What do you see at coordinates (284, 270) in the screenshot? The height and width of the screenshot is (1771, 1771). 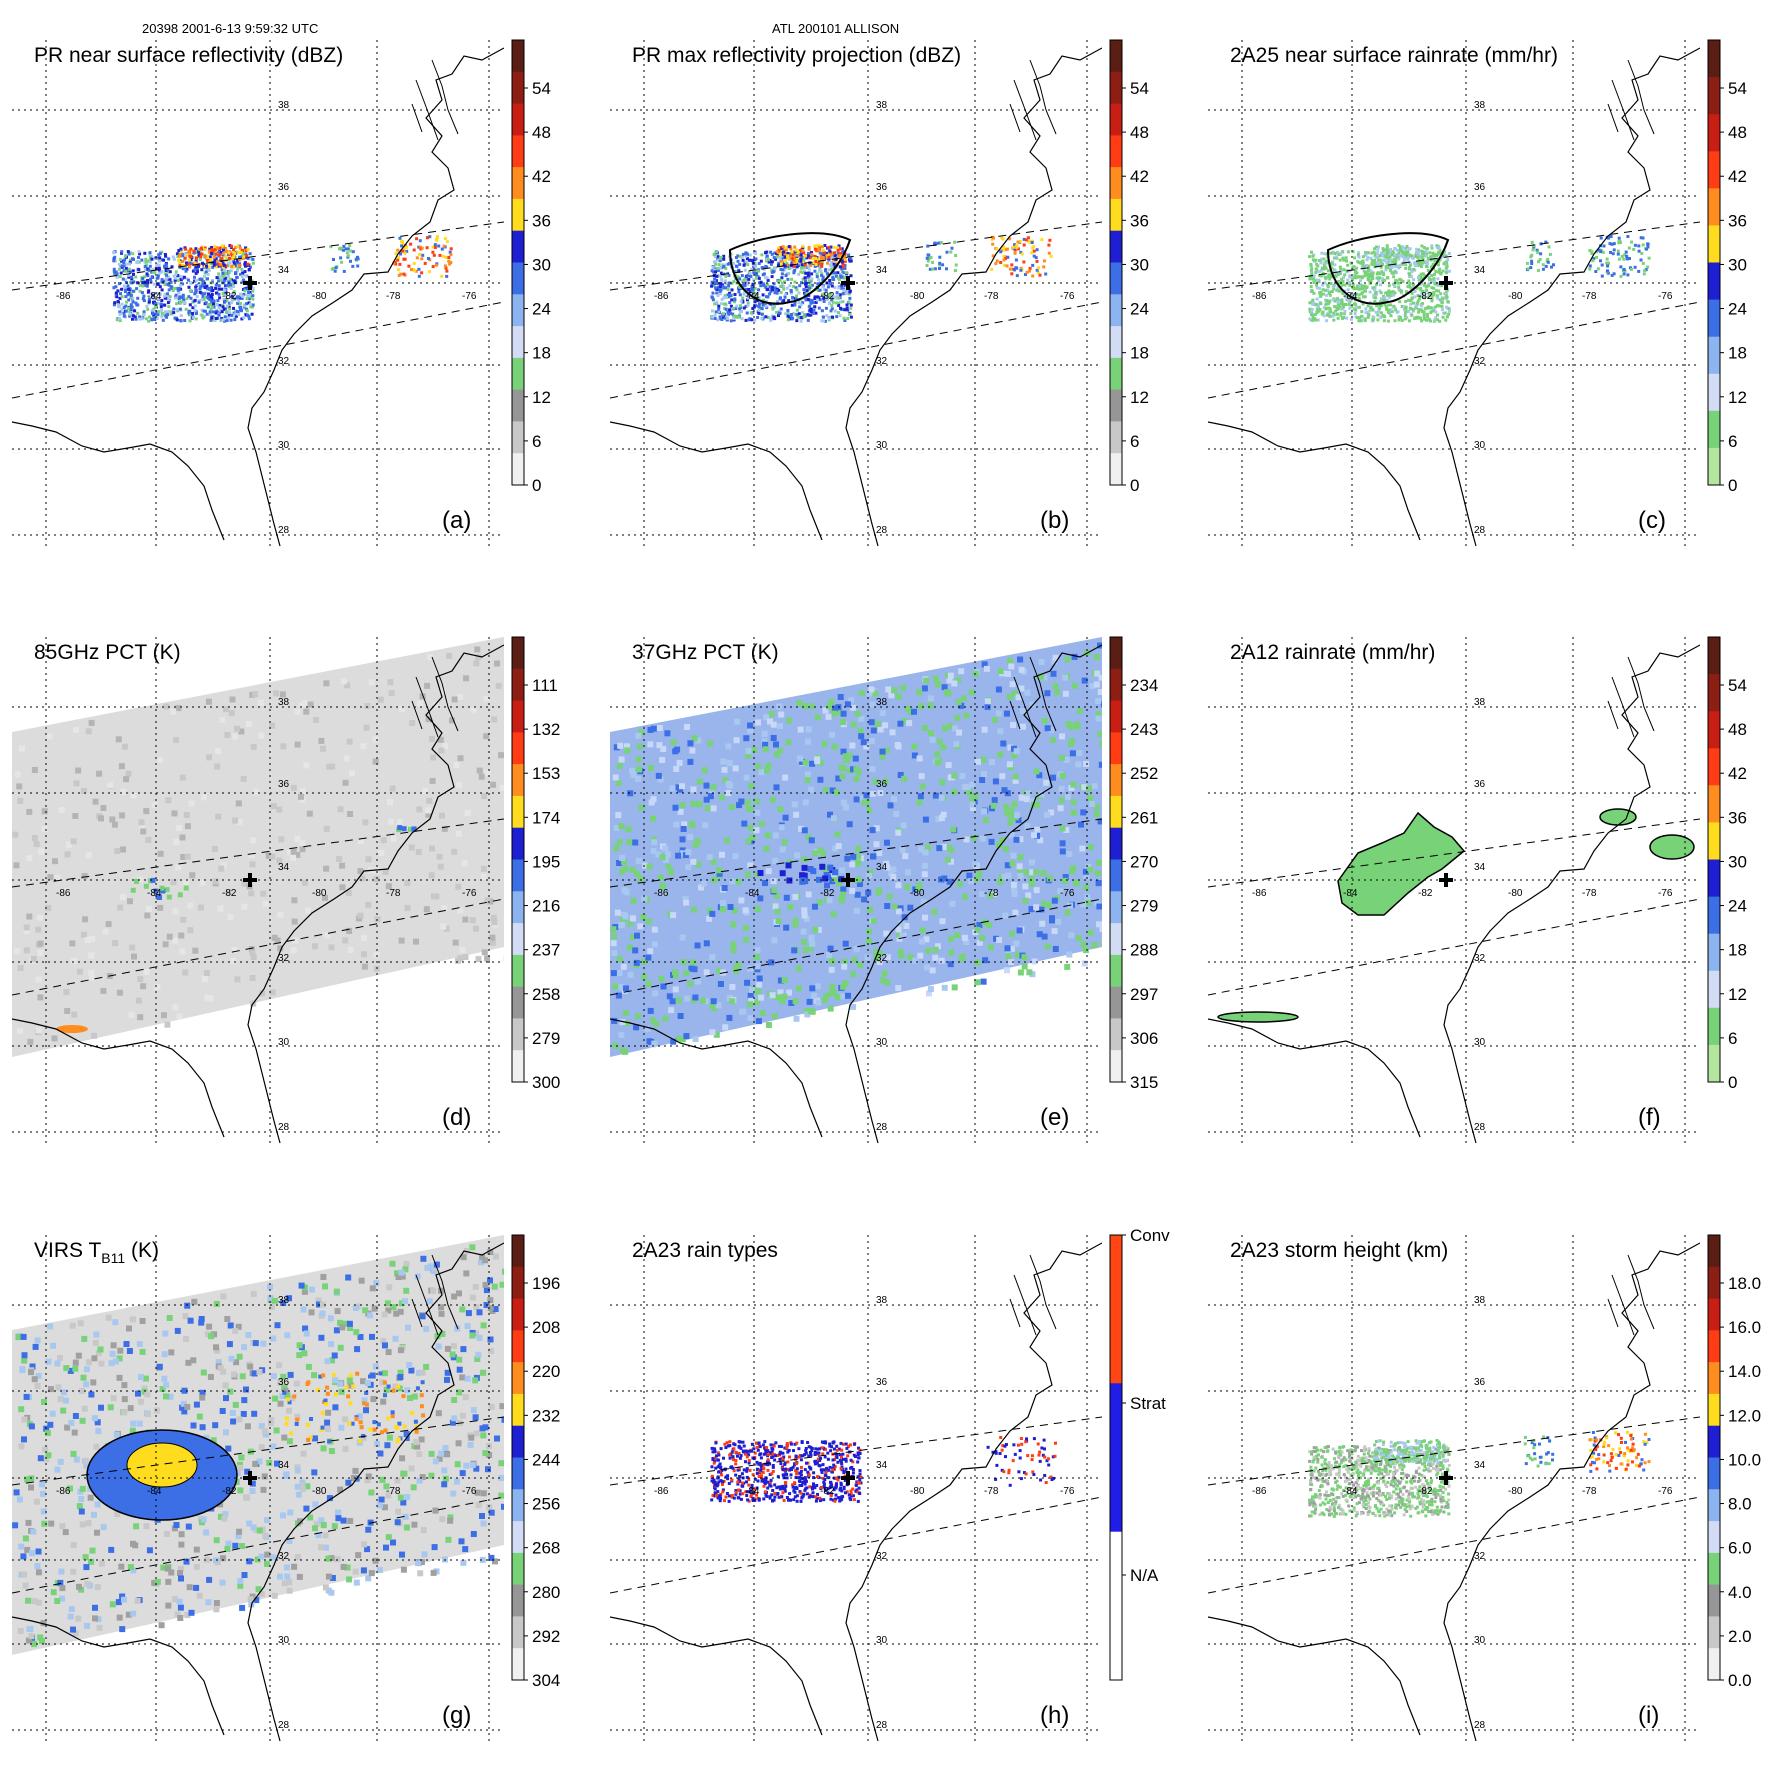 I see `lat-label: 34` at bounding box center [284, 270].